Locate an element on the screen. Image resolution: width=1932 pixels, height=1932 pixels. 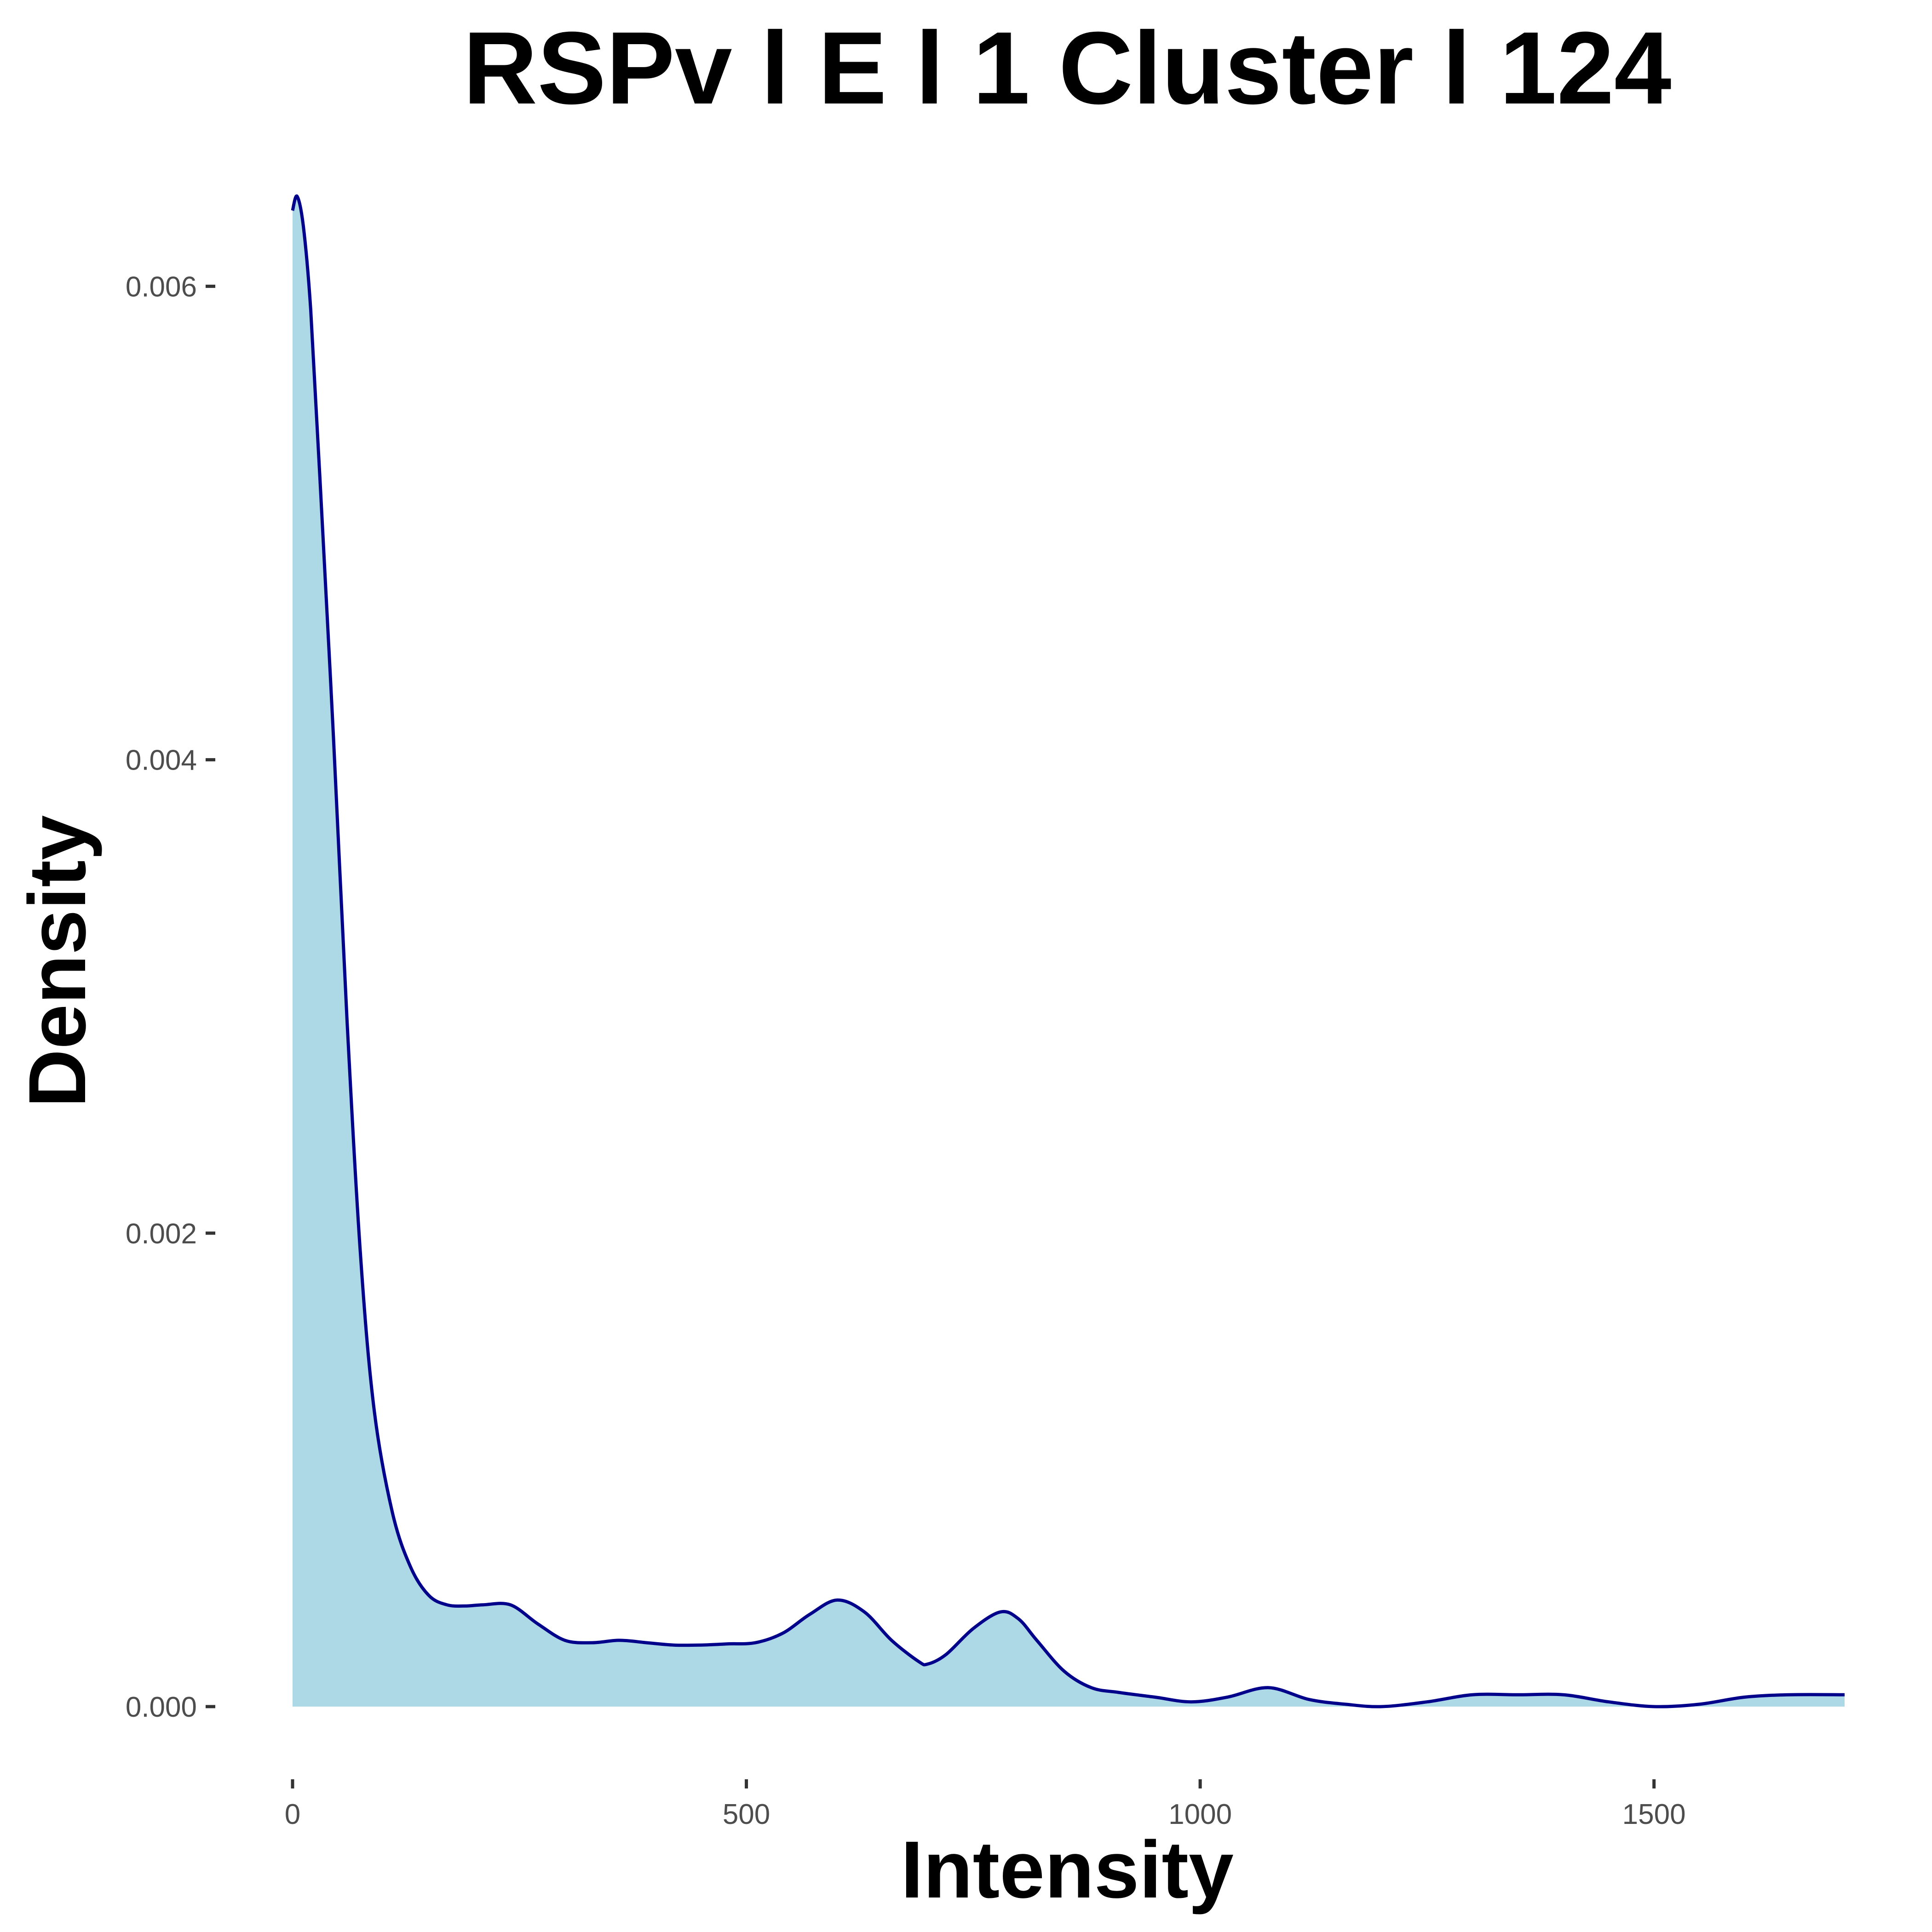
y-axis-title: Density is located at coordinates (57, 961).